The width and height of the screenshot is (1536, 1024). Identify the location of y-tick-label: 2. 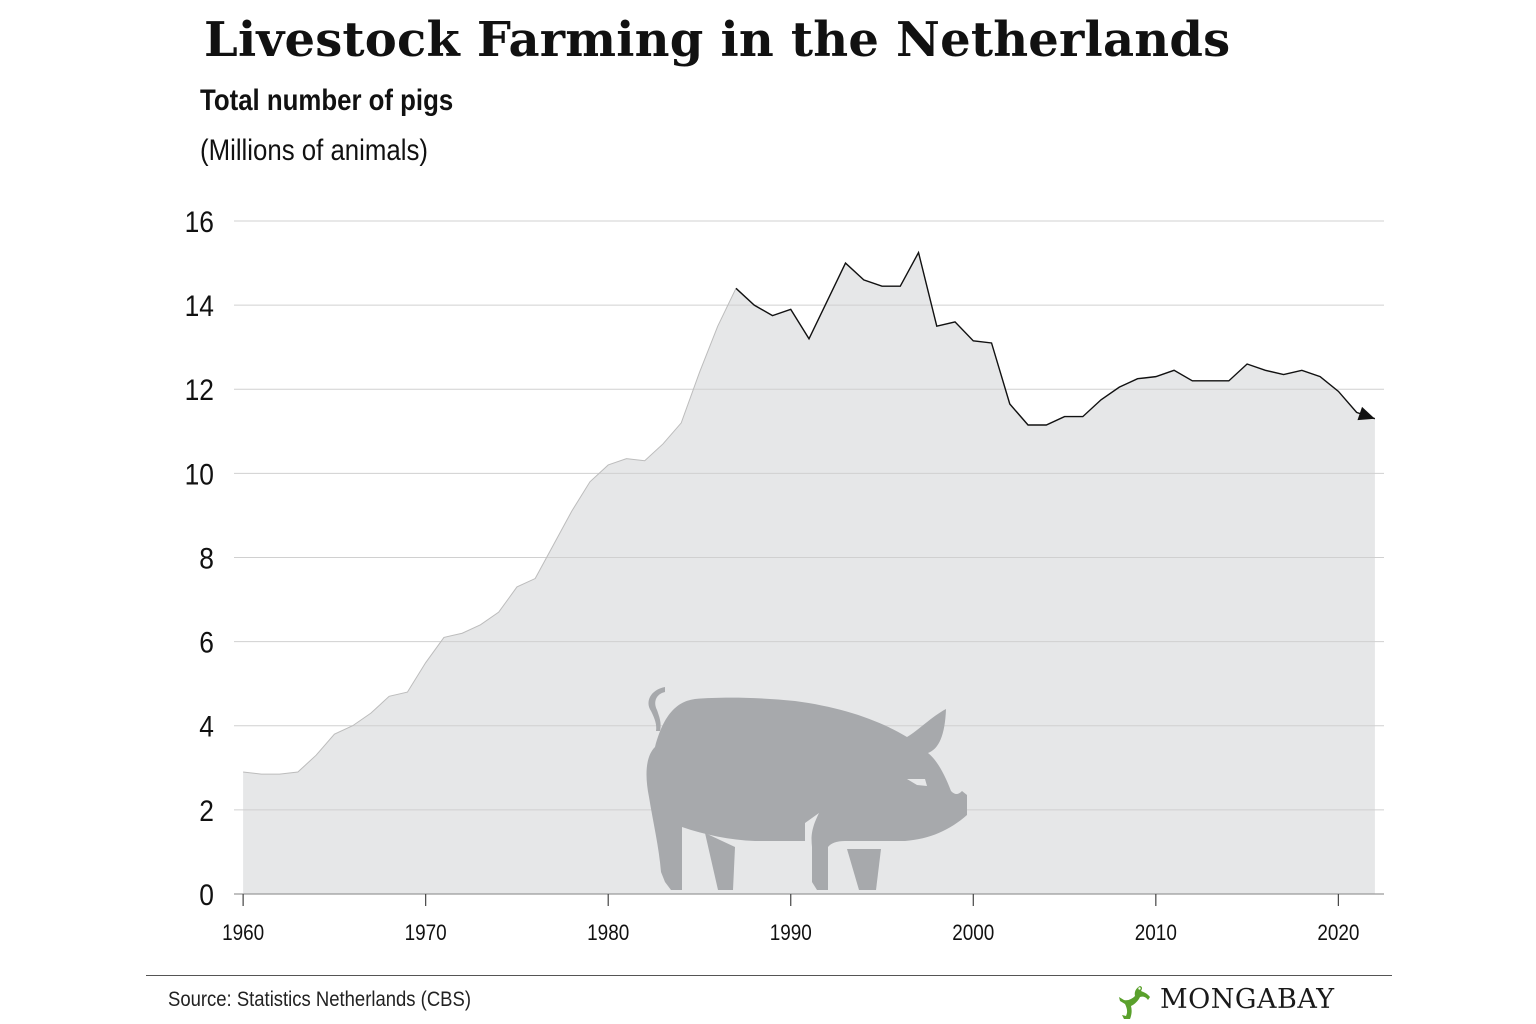
(206, 810).